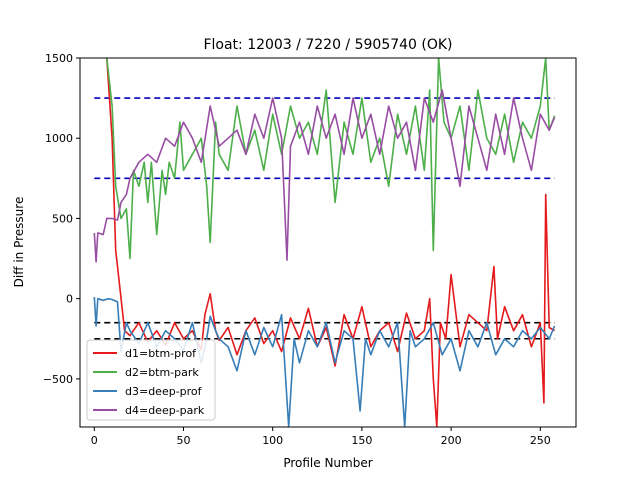 The width and height of the screenshot is (640, 484). I want to click on y-tick-label: 0, so click(69, 299).